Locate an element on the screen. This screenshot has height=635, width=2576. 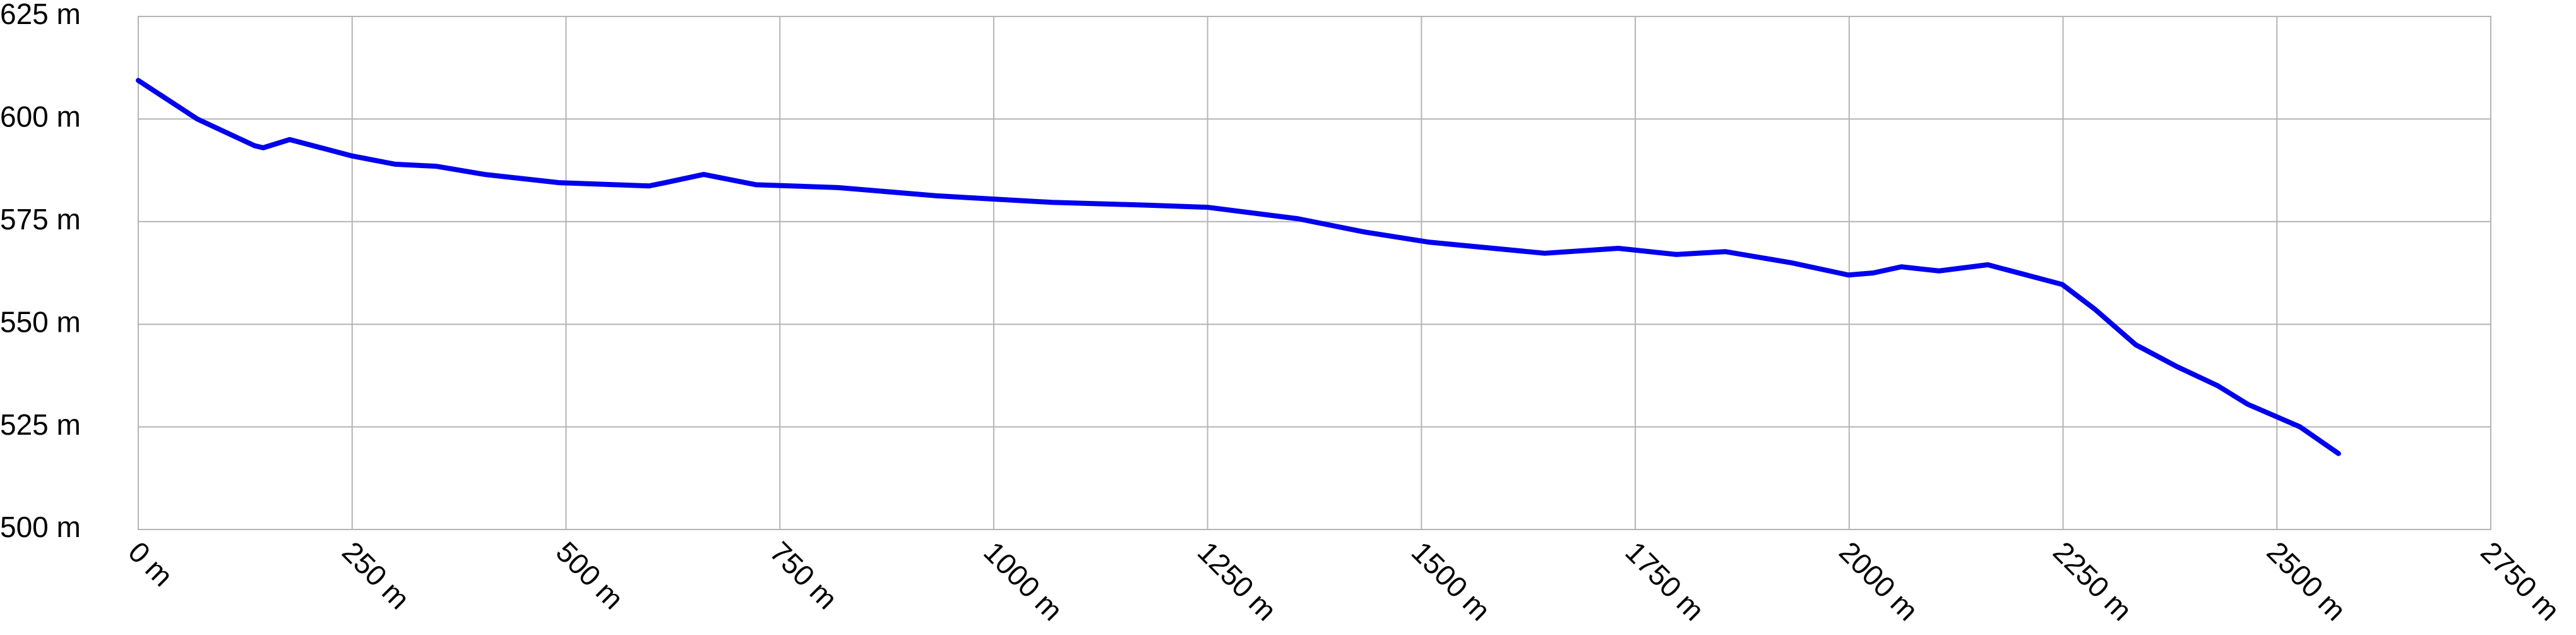
y-tick-label: 500 m is located at coordinates (40, 527).